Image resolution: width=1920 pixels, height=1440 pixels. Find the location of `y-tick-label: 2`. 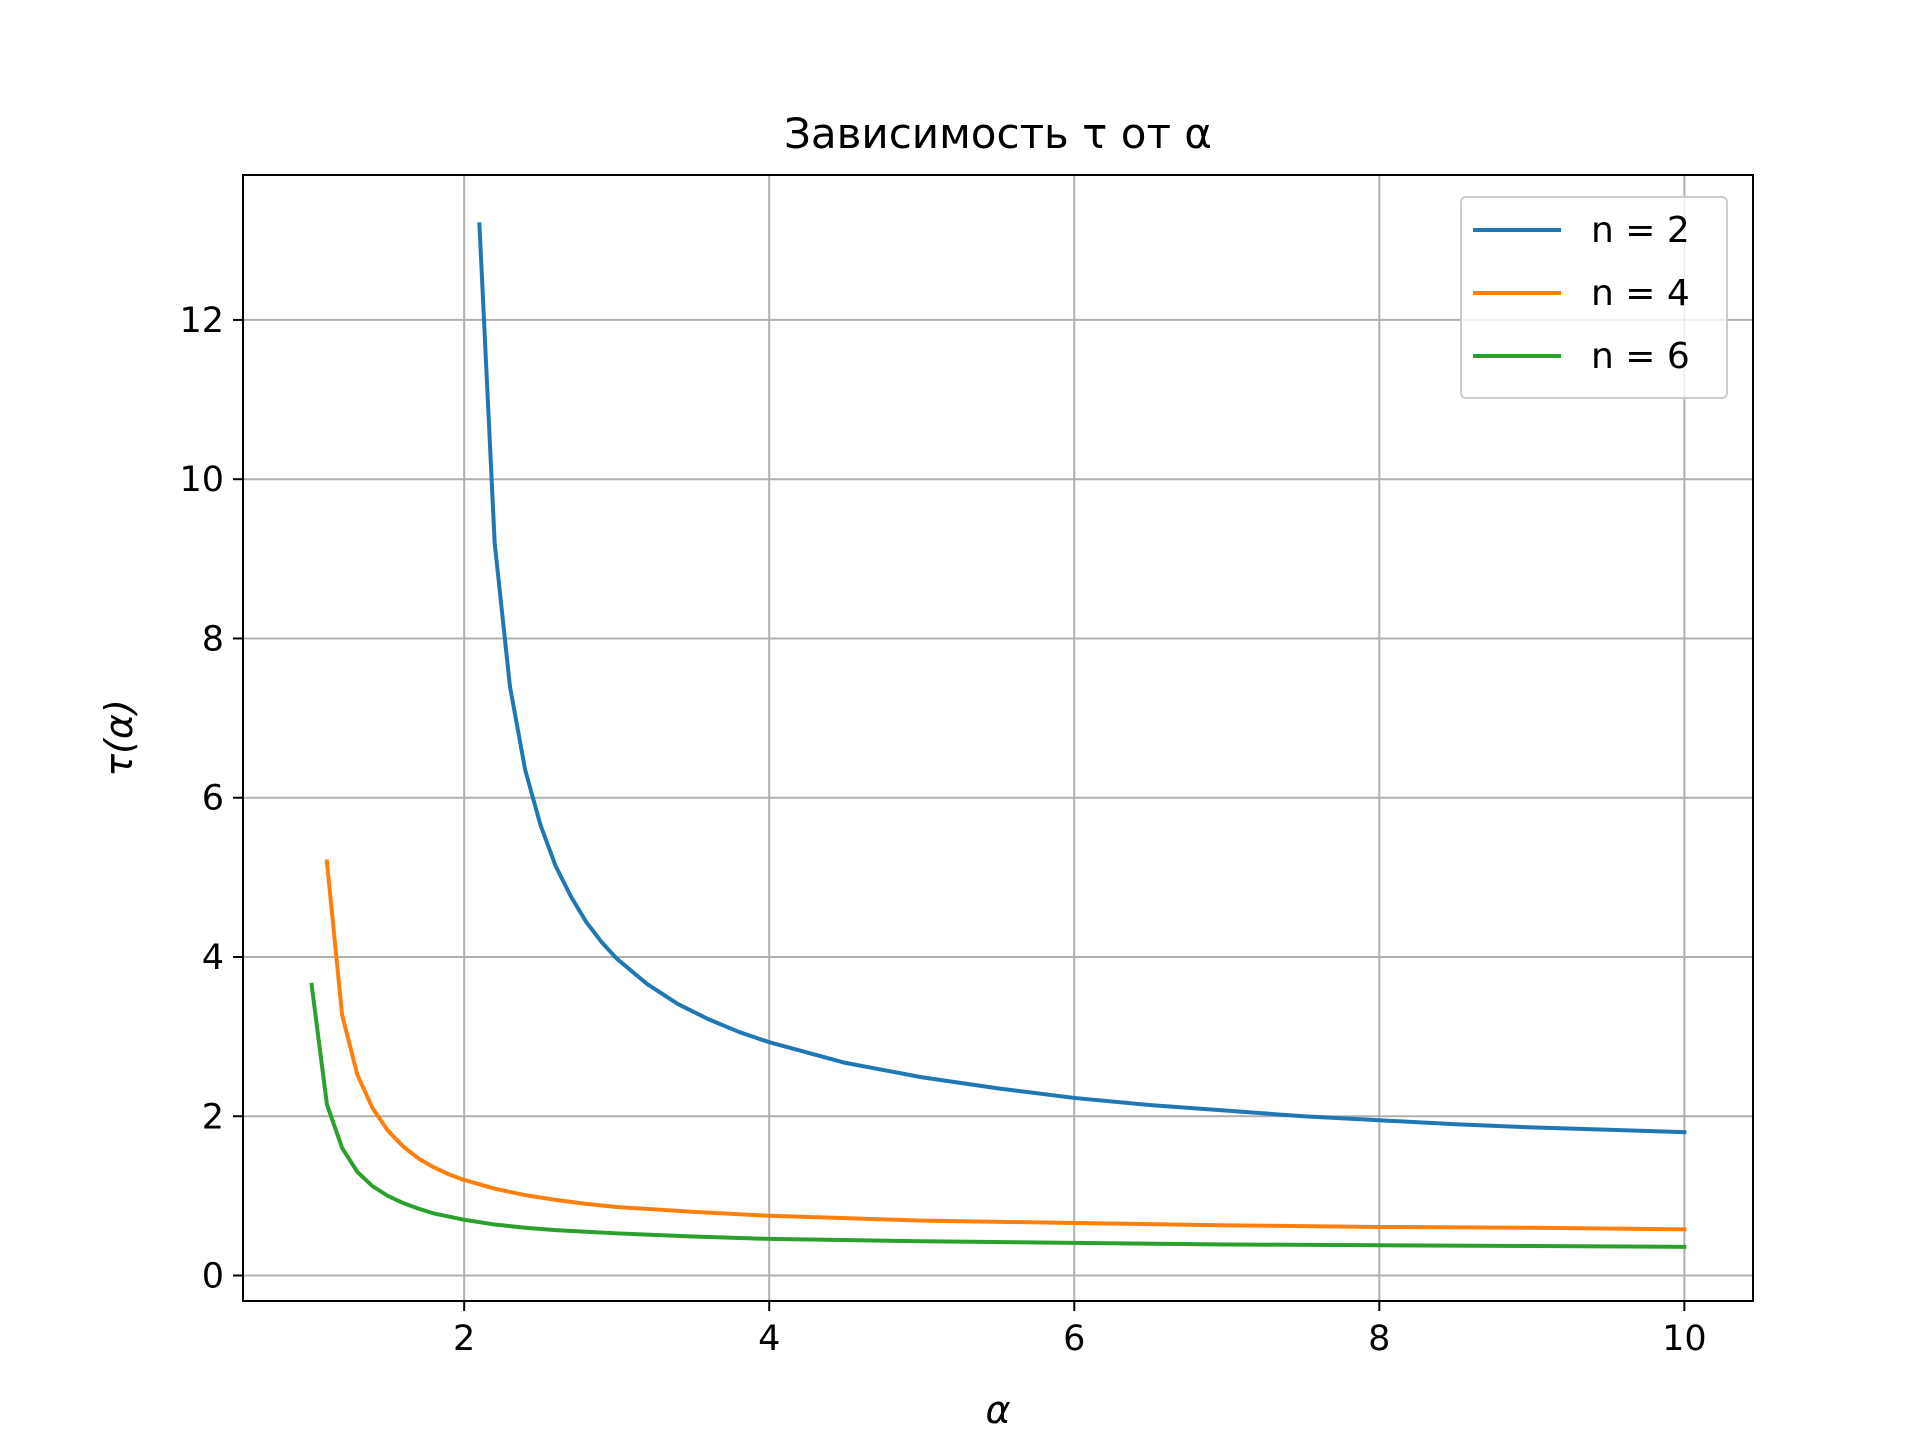

y-tick-label: 2 is located at coordinates (213, 1117).